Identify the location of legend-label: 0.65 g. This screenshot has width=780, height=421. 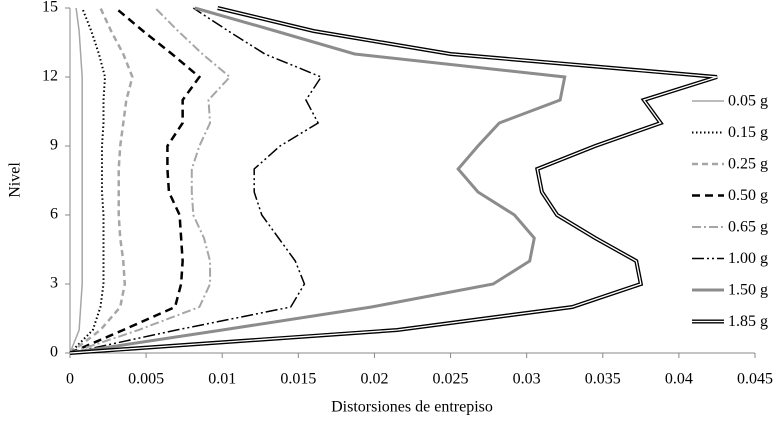
(748, 227).